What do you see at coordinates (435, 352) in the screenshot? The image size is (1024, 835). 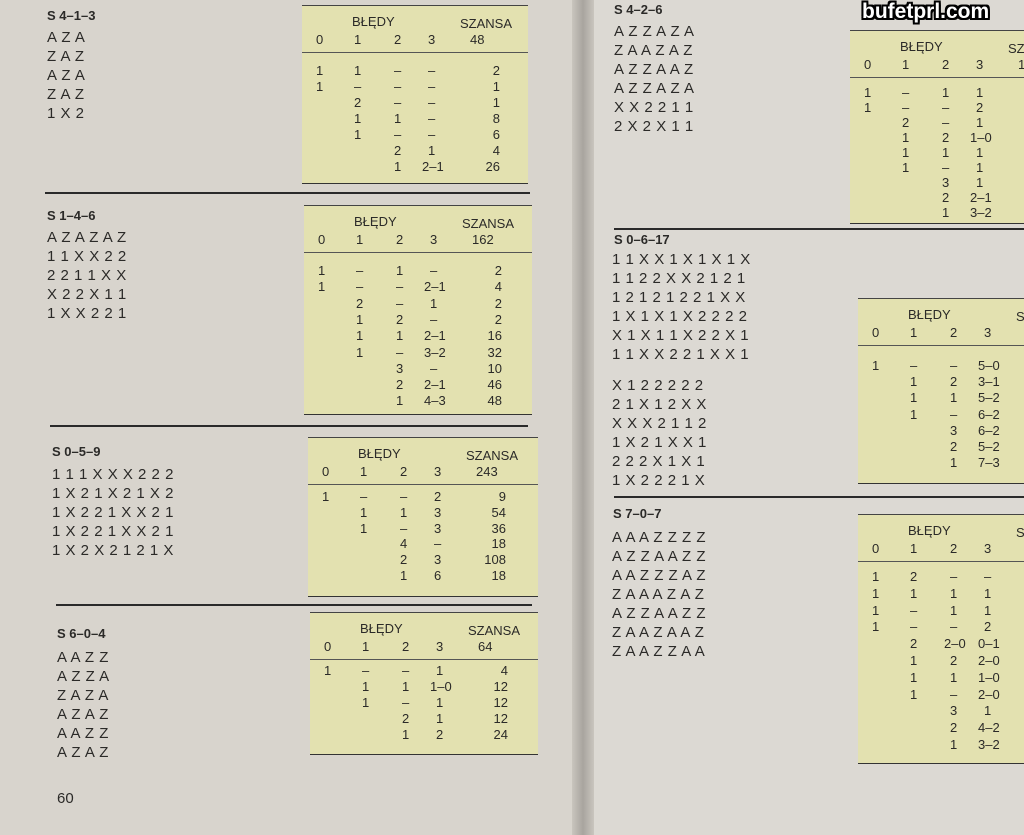 I see `error-count: 3–2` at bounding box center [435, 352].